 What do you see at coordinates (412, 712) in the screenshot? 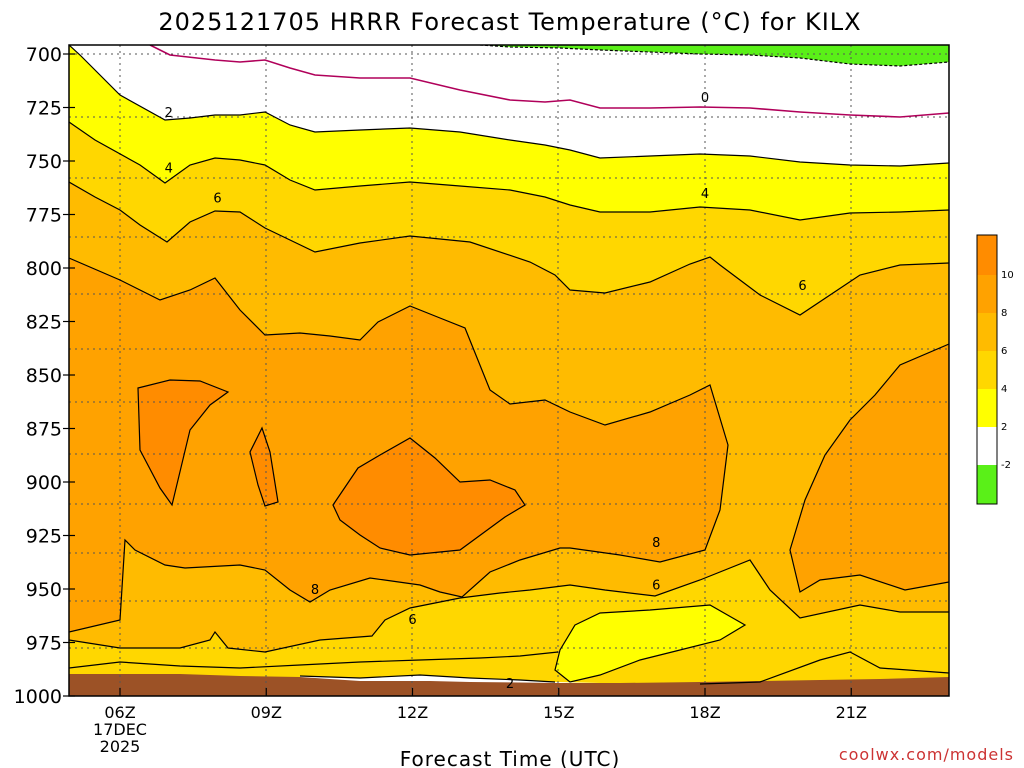
I see `x-tick-label: 12Z` at bounding box center [412, 712].